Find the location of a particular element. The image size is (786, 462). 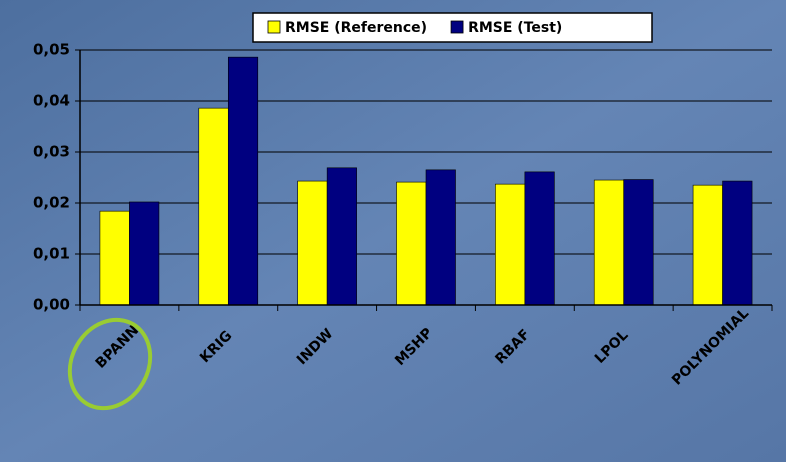

highlight-circle is located at coordinates (110, 364).